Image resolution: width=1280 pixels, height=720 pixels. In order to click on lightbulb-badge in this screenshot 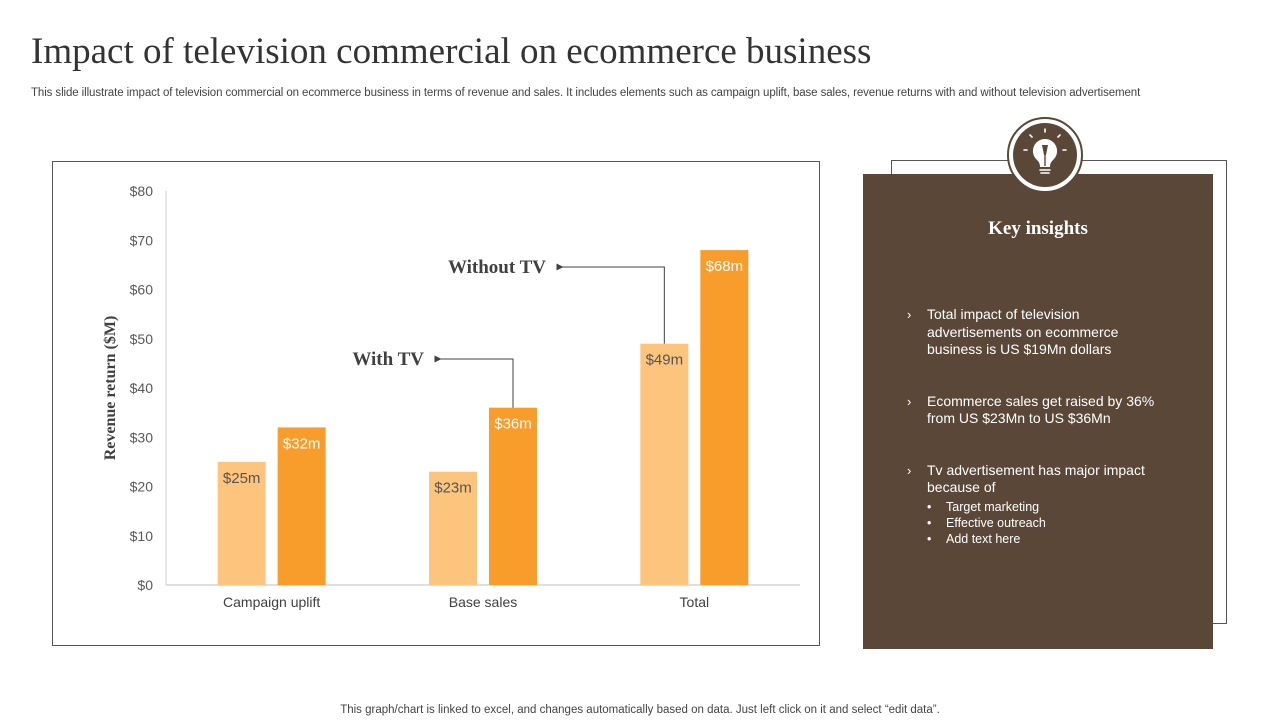, I will do `click(1045, 155)`.